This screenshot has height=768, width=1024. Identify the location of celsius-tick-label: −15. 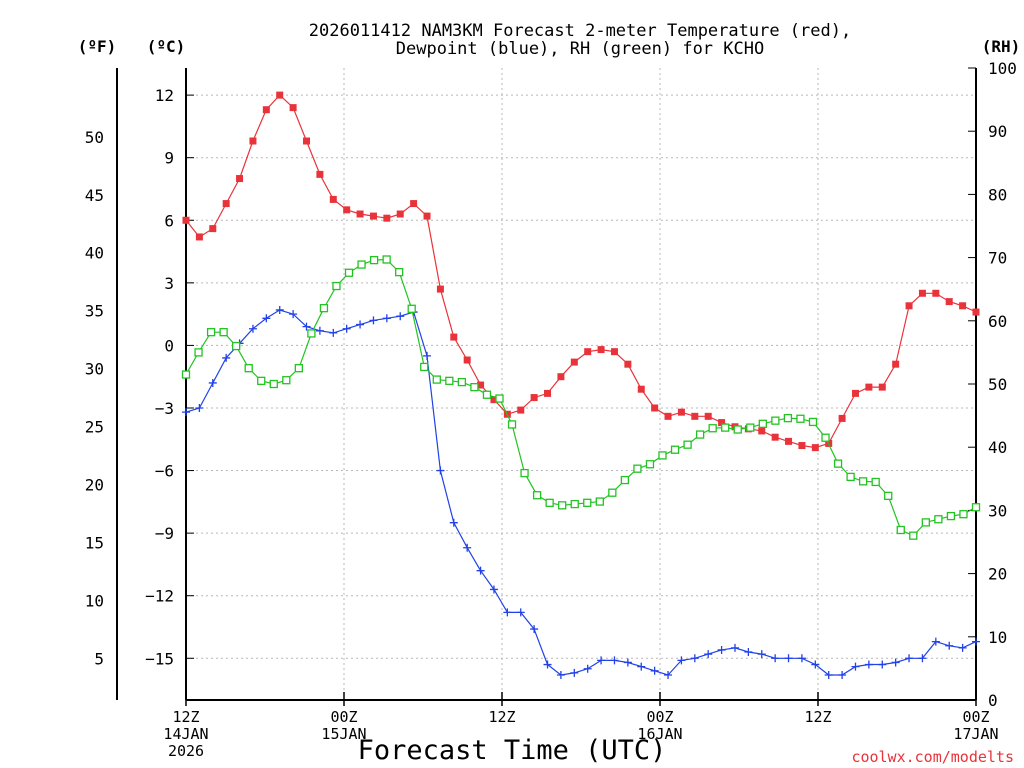
(159, 658).